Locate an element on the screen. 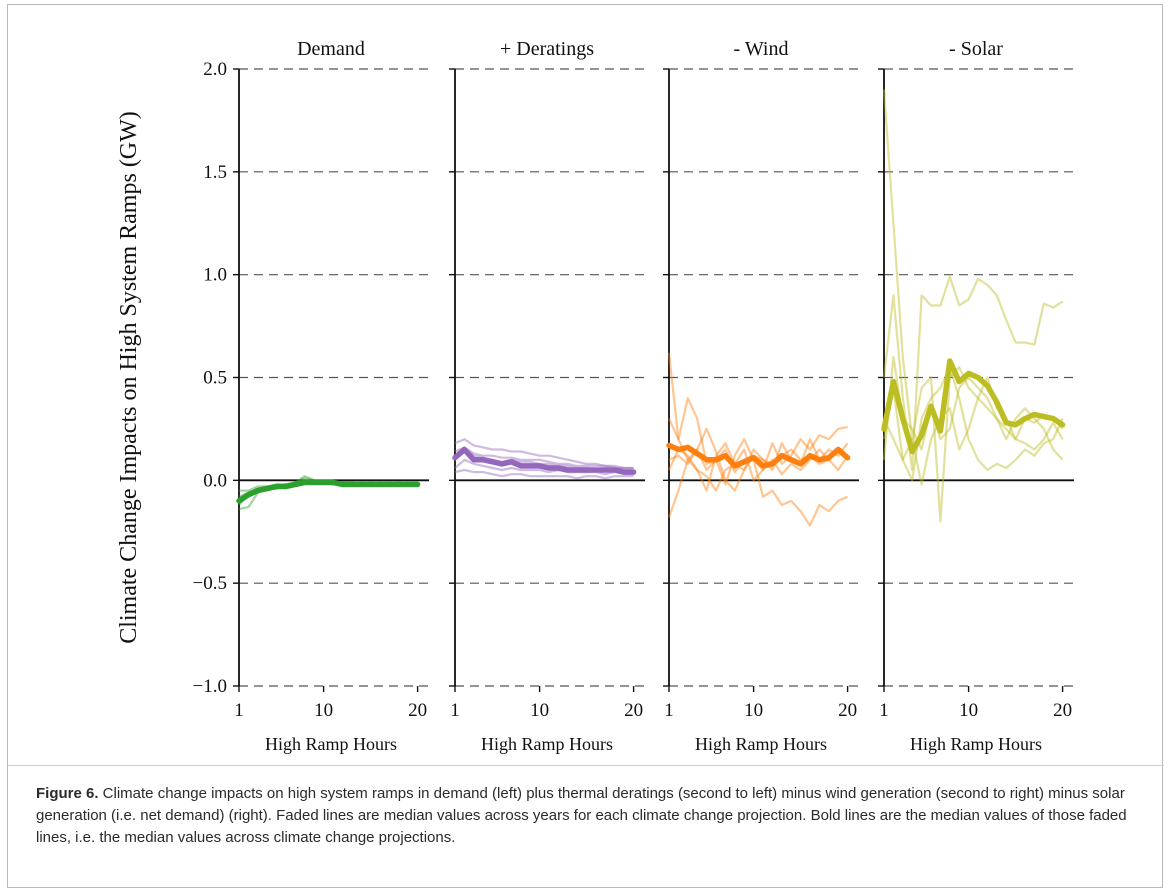  y-tick-label: 0.5 is located at coordinates (215, 378).